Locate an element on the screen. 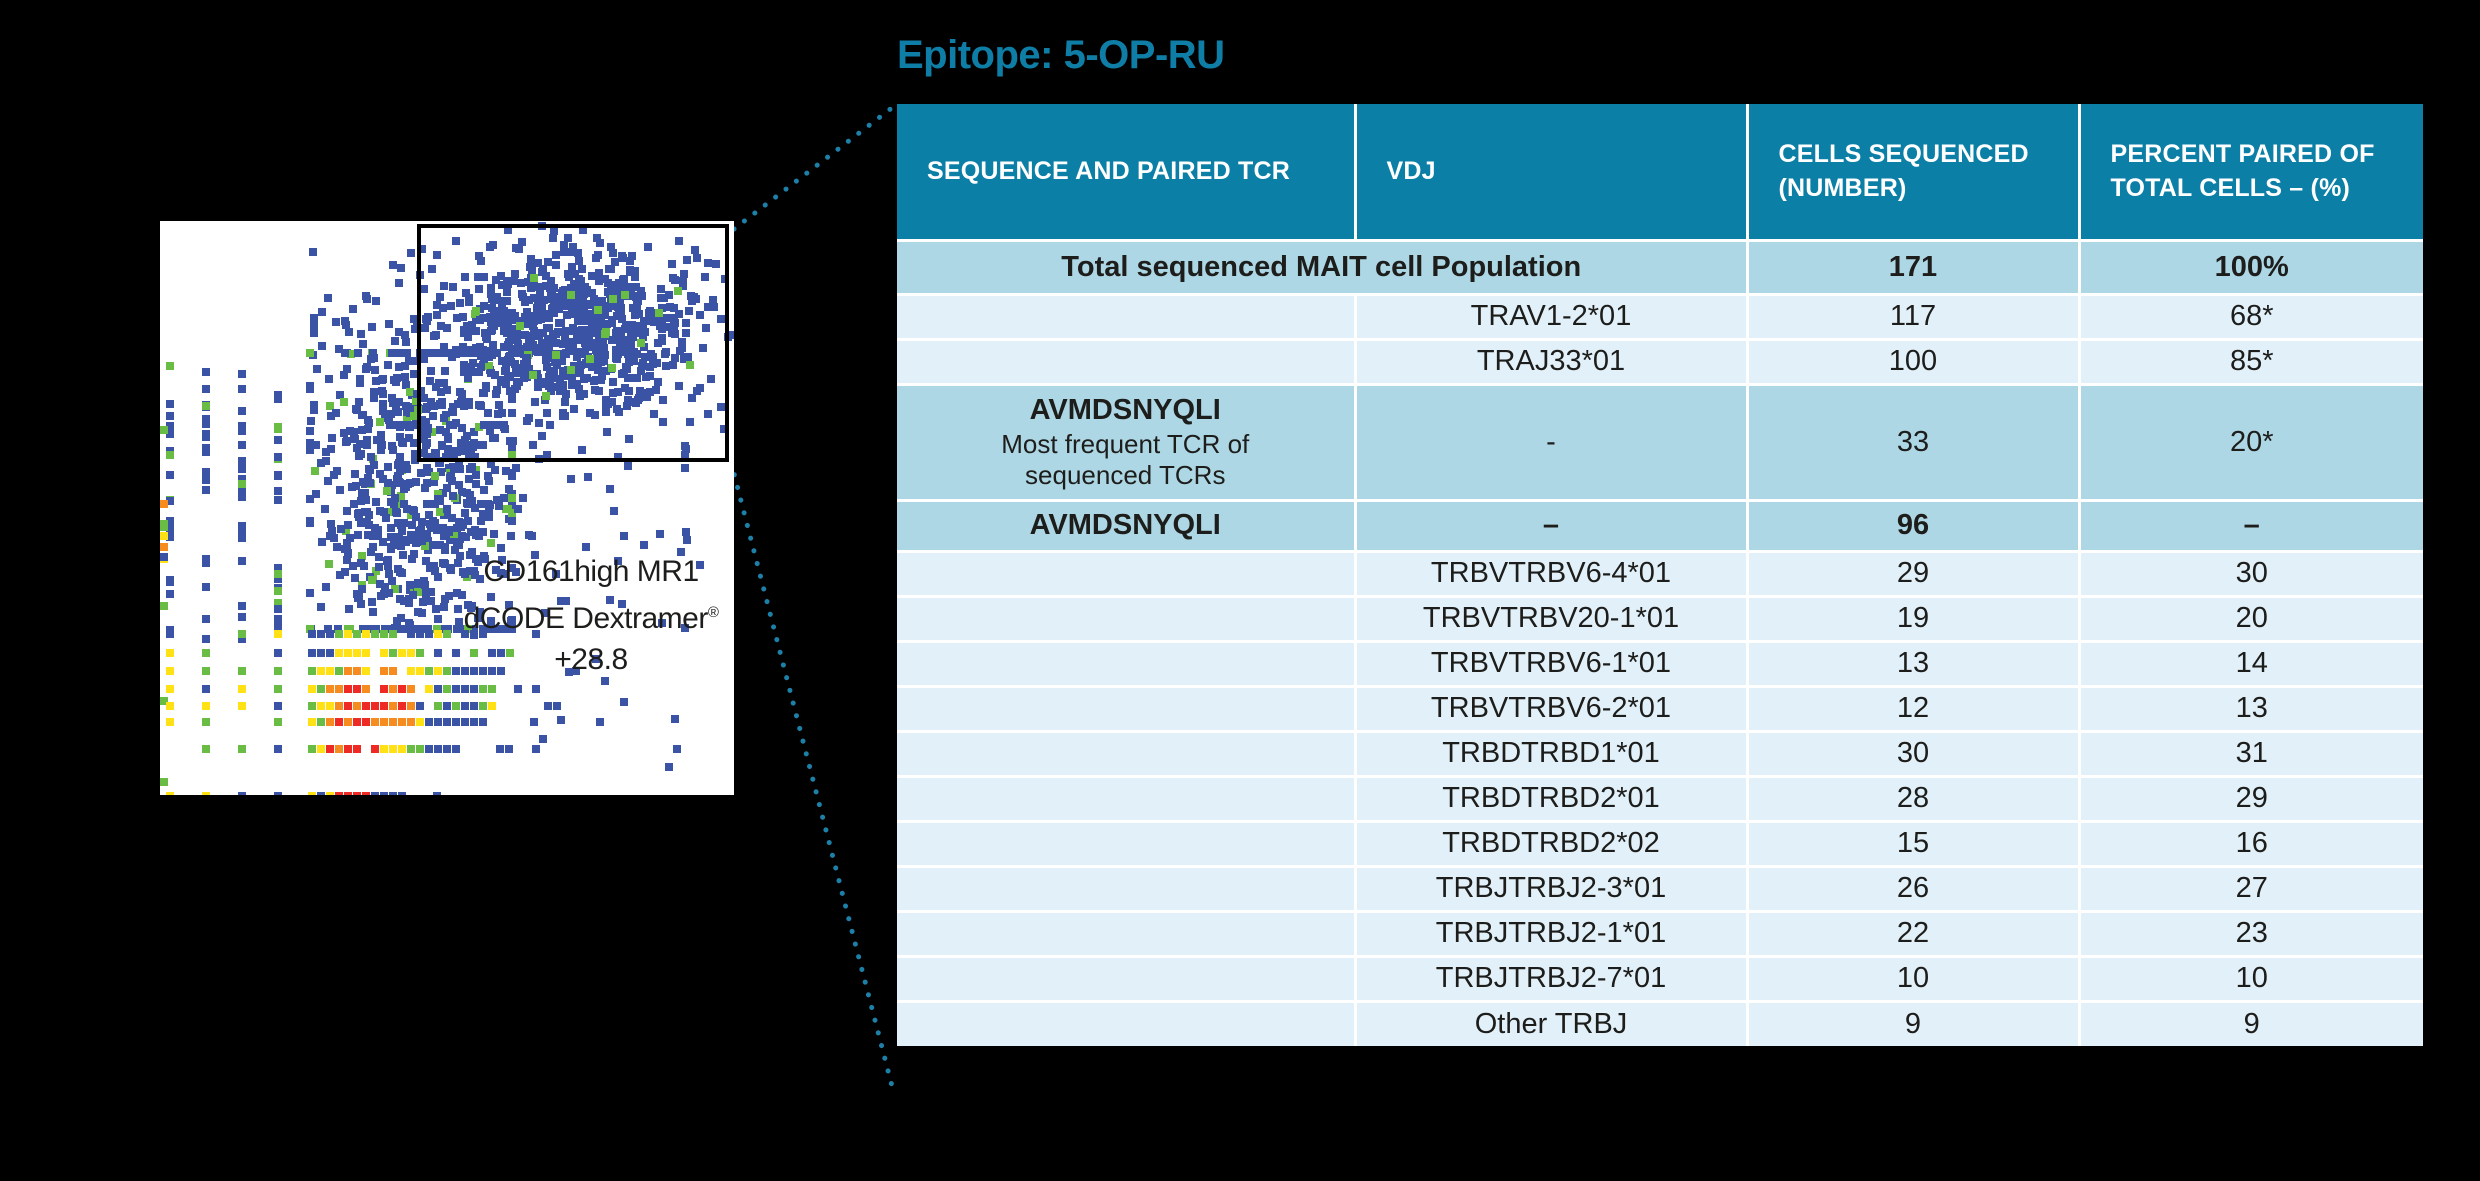 This screenshot has width=2480, height=1181. cell-vdj: - is located at coordinates (1551, 442).